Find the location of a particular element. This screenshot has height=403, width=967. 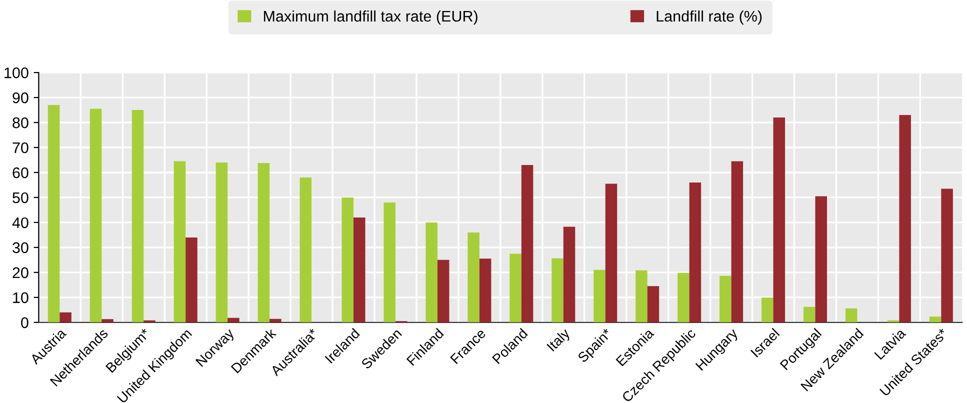

y-tick-label: 40 is located at coordinates (20, 222).